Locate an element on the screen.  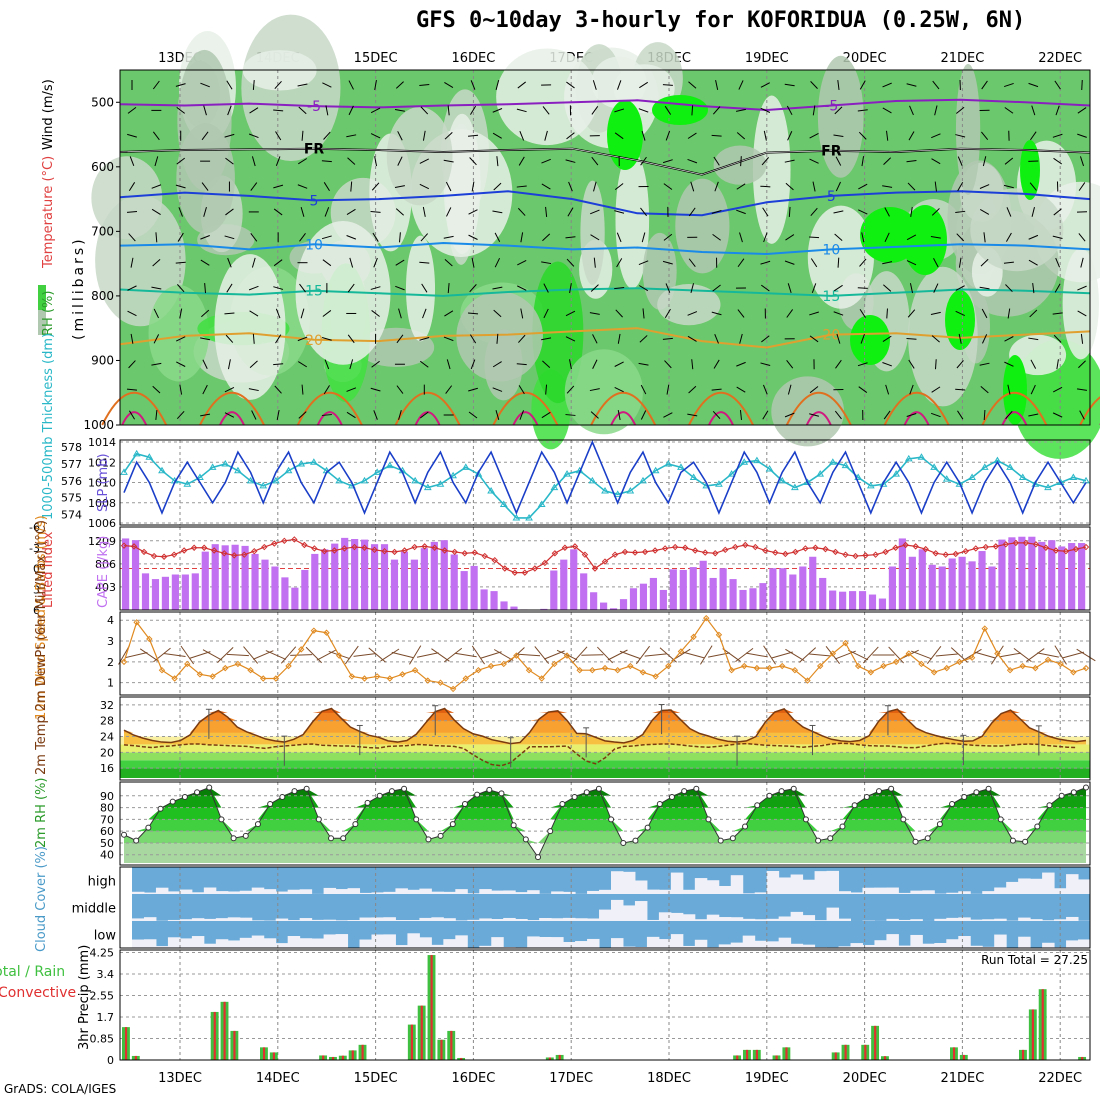
ytick-label-li: -6 is located at coordinates (34, 527).